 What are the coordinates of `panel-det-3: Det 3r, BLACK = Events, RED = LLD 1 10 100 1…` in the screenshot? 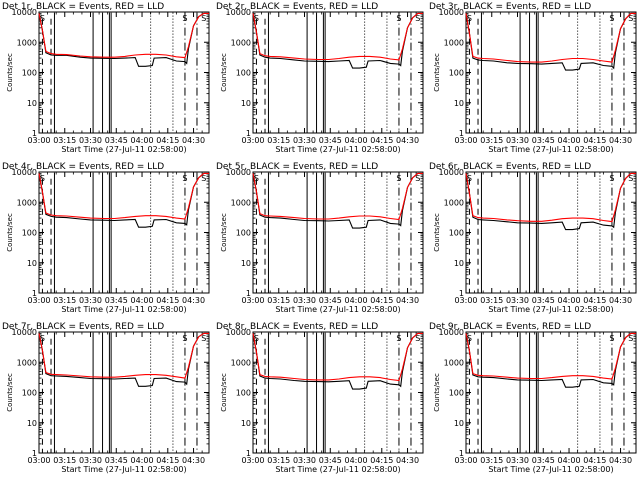 It's located at (533, 78).